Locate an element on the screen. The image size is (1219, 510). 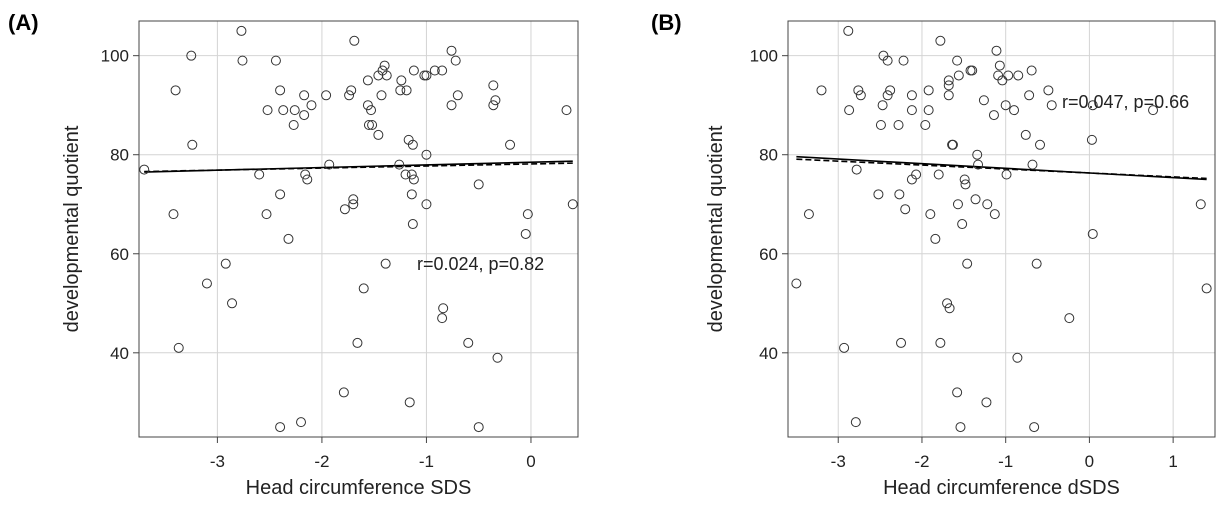
x-tick-label: -2 is located at coordinates (321, 461).